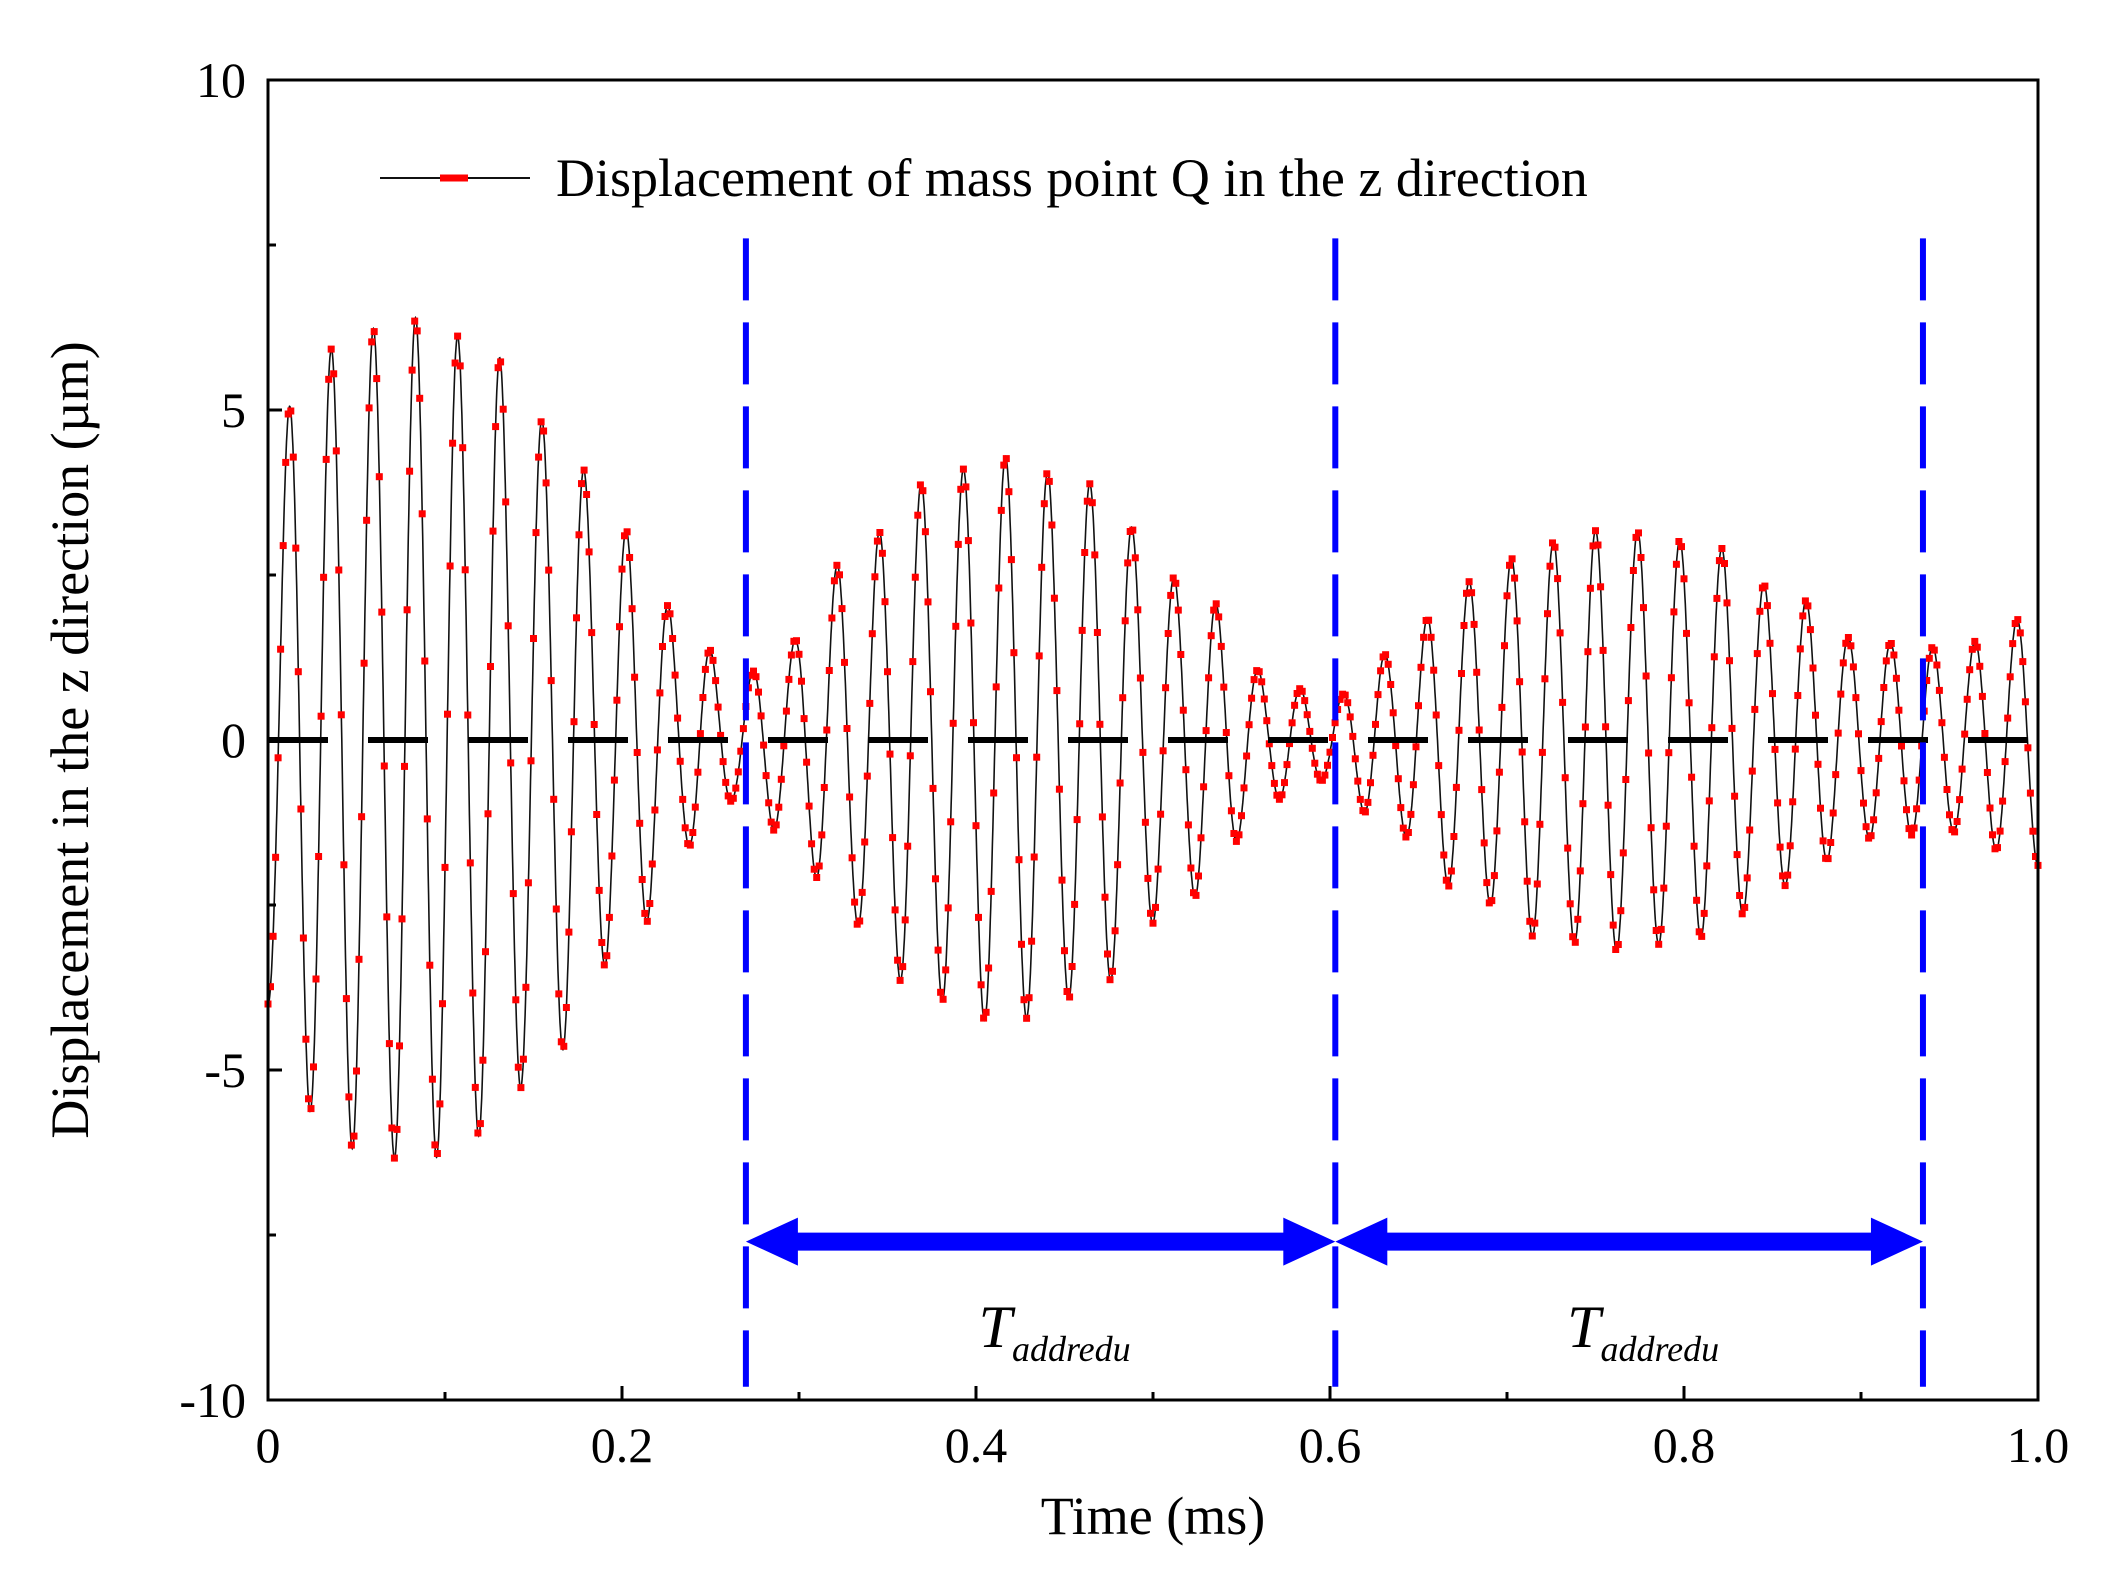 This screenshot has width=2102, height=1589. I want to click on legend-marker, so click(464, 178).